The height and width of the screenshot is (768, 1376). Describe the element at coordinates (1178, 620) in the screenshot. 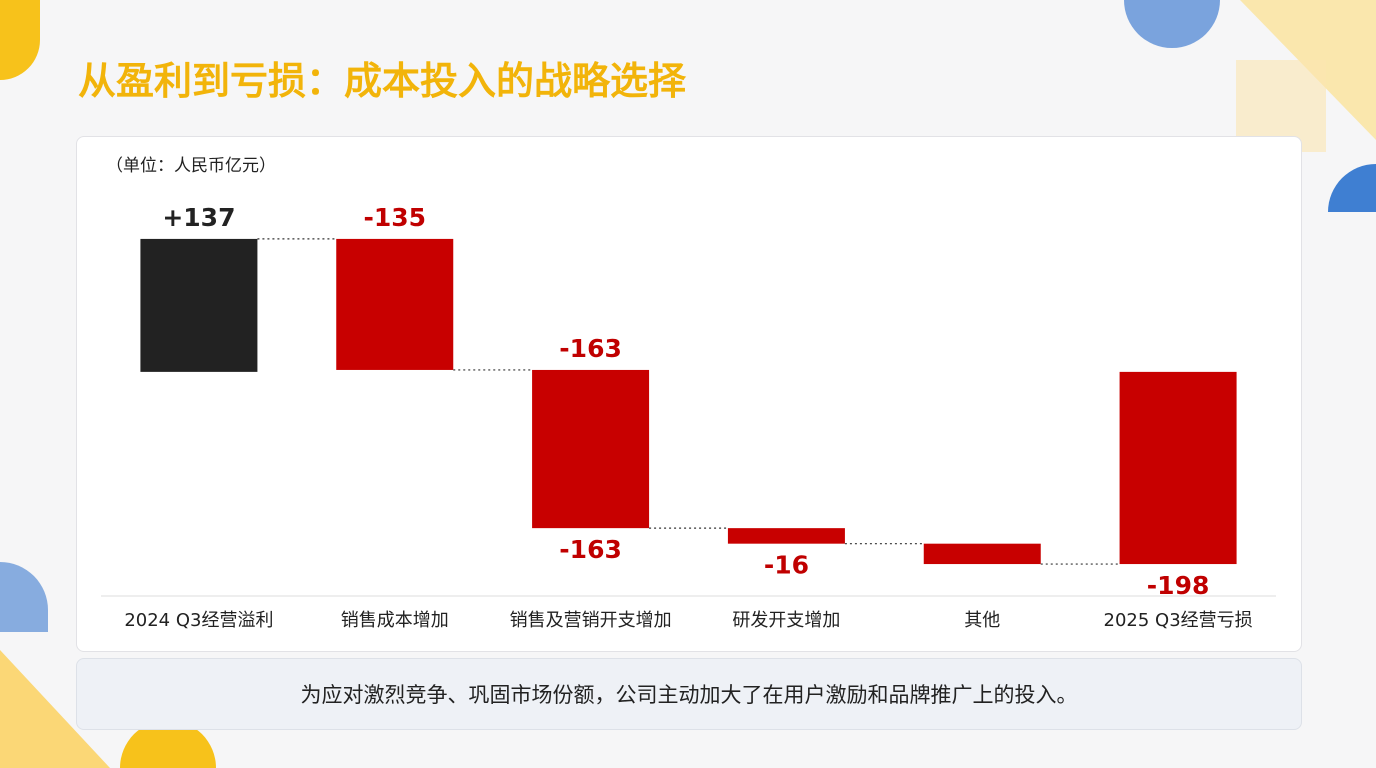

I see `x-tick-label: 2025 Q3经营亏损` at that location.